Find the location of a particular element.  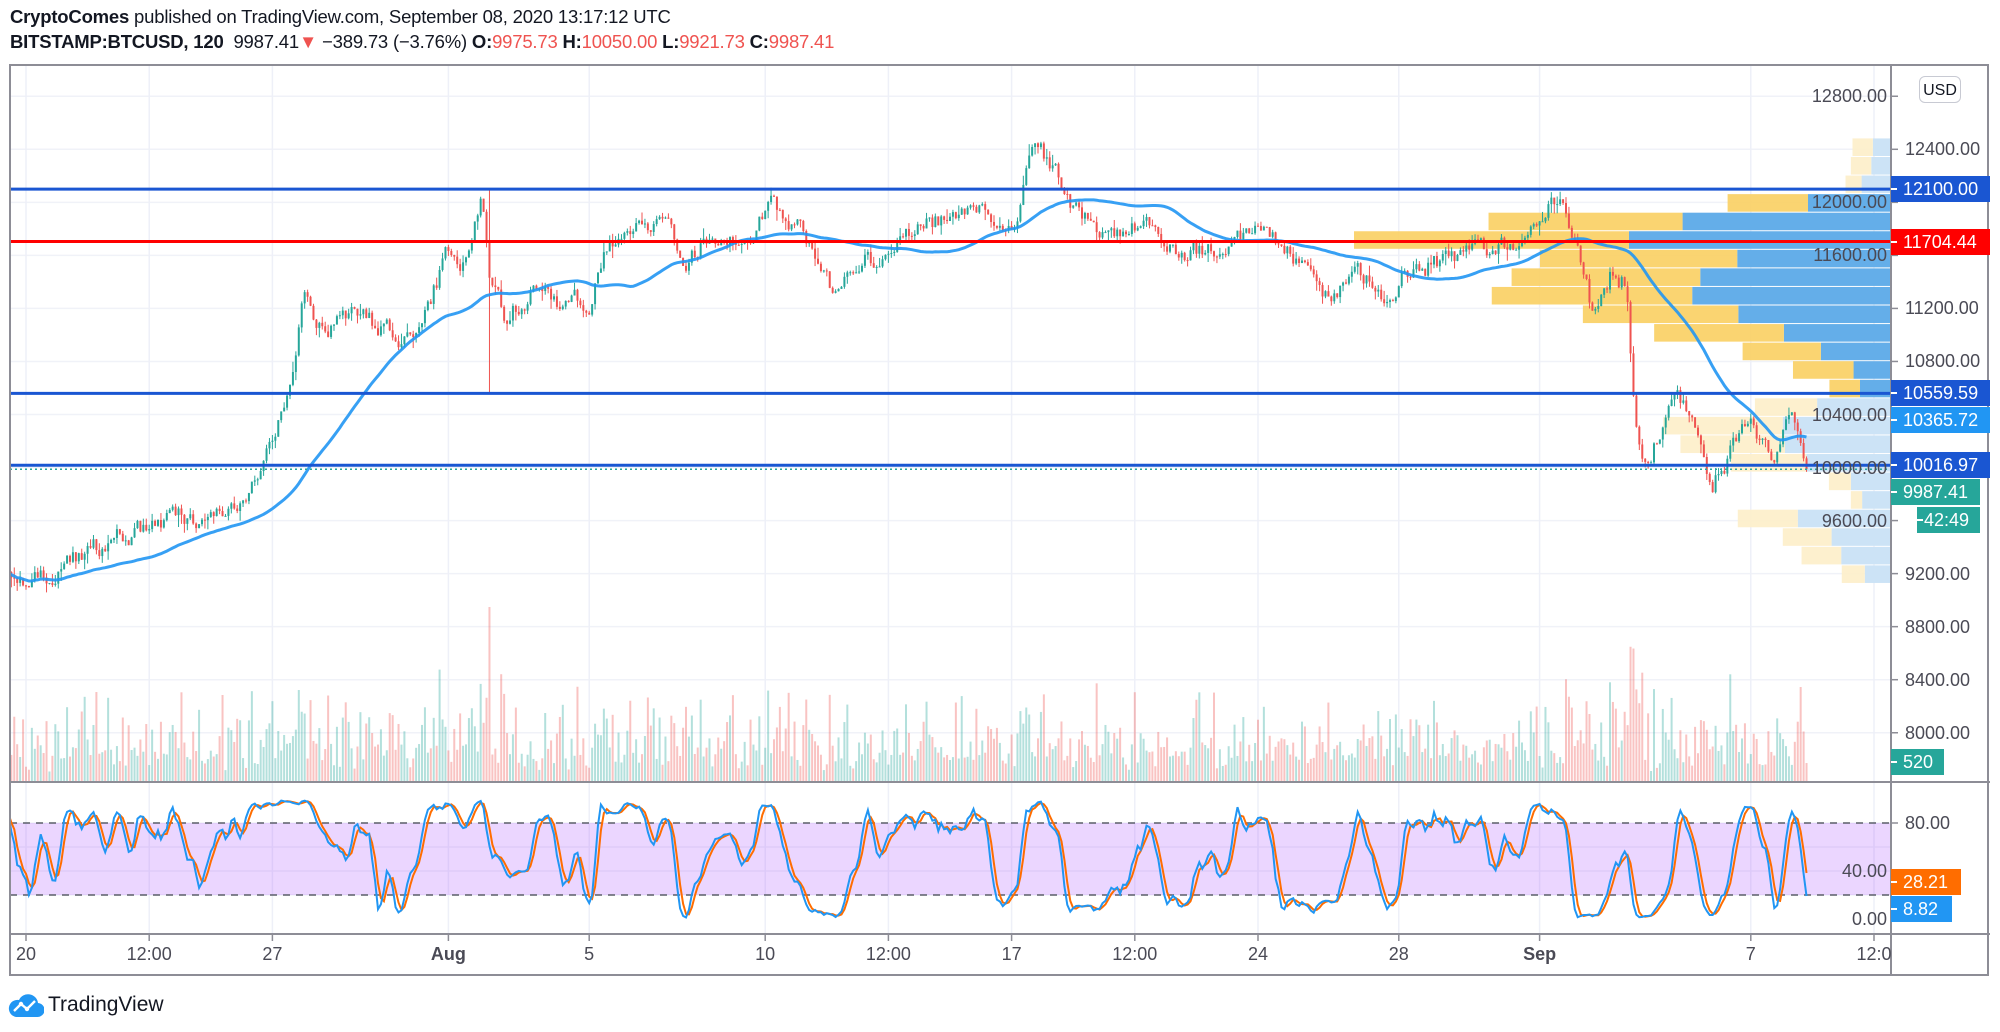

price-axis-label: 11600.00 is located at coordinates (1850, 255).